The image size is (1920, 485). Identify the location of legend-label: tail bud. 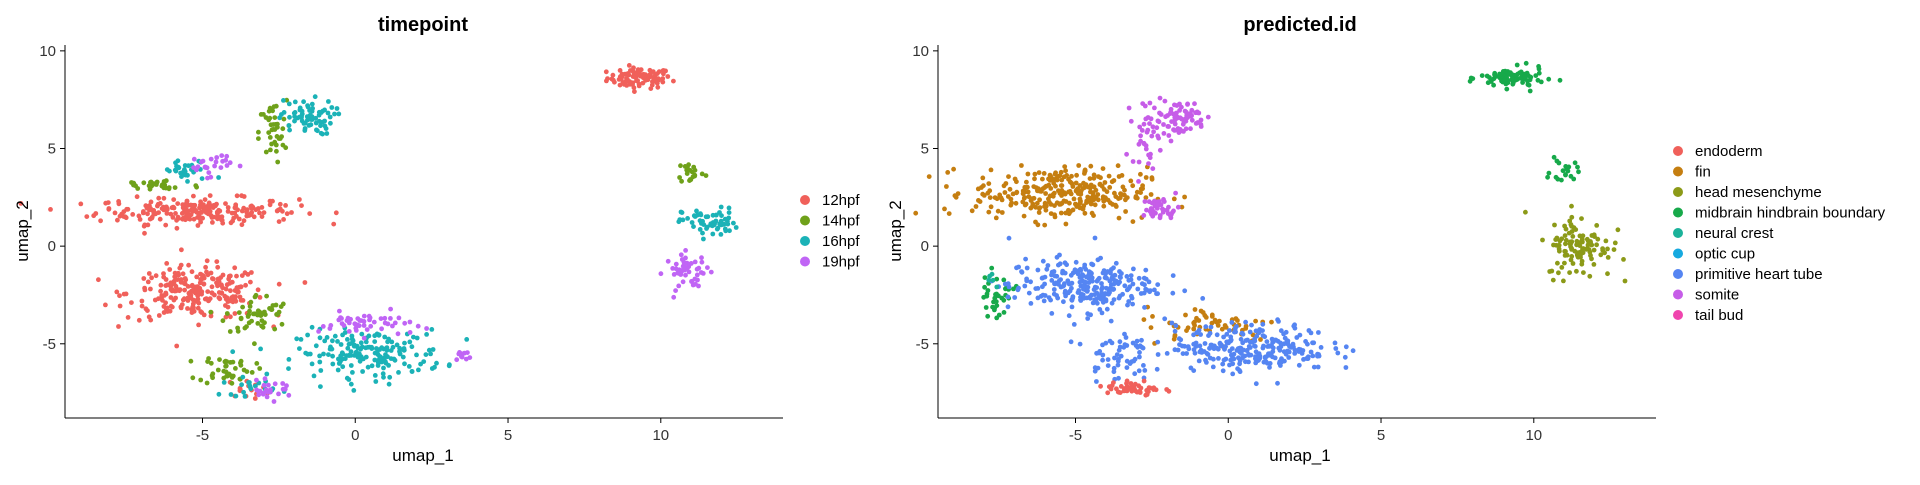
(1719, 315).